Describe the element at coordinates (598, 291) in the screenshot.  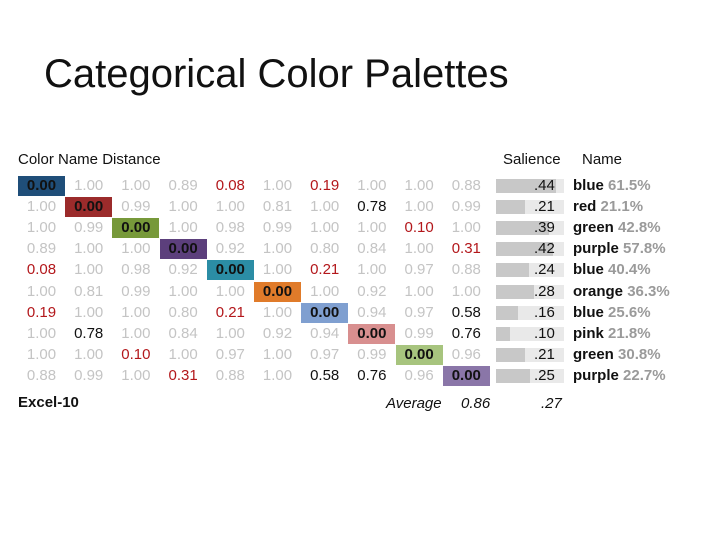
I see `color-name: orange` at that location.